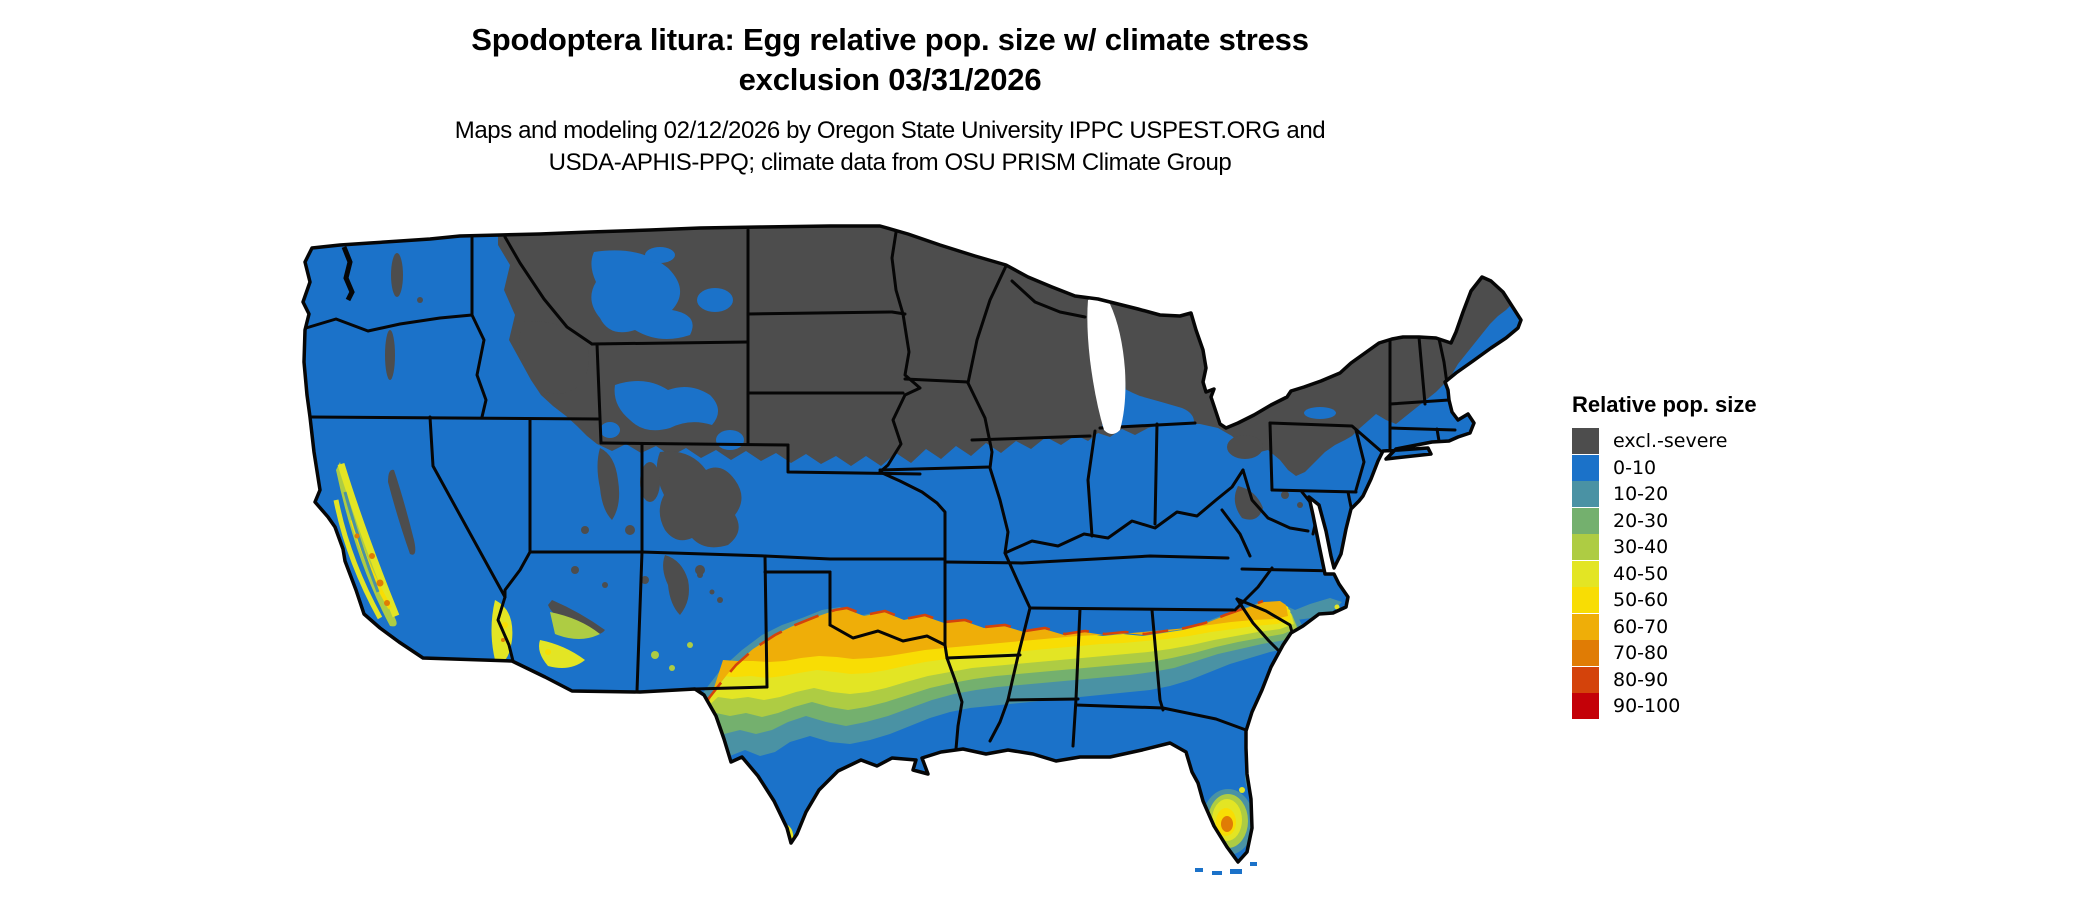 Image resolution: width=2100 pixels, height=897 pixels. I want to click on legend-label: 80-90, so click(1641, 679).